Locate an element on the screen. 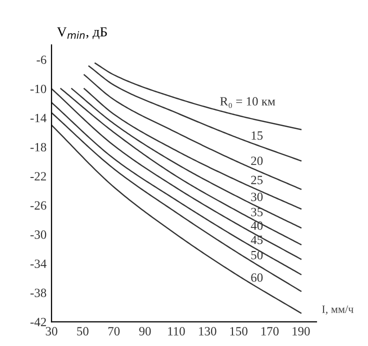 This screenshot has height=346, width=368. y-tick-label: -18 is located at coordinates (38, 147).